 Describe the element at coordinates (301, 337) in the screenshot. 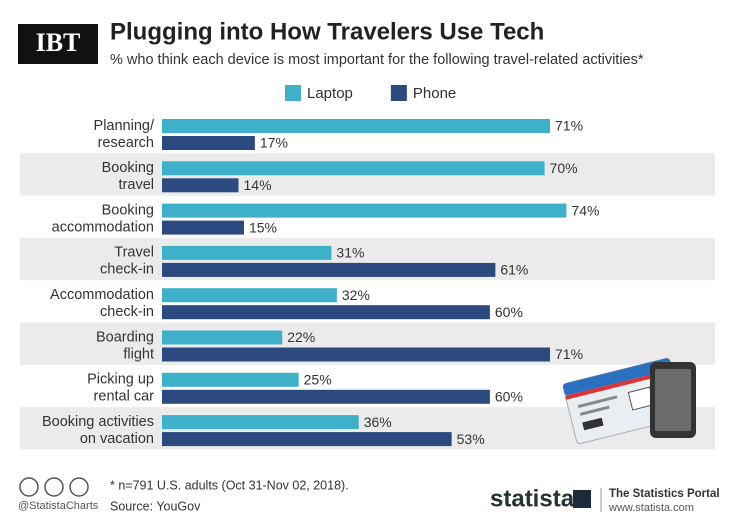

I see `value-label: 22%` at that location.